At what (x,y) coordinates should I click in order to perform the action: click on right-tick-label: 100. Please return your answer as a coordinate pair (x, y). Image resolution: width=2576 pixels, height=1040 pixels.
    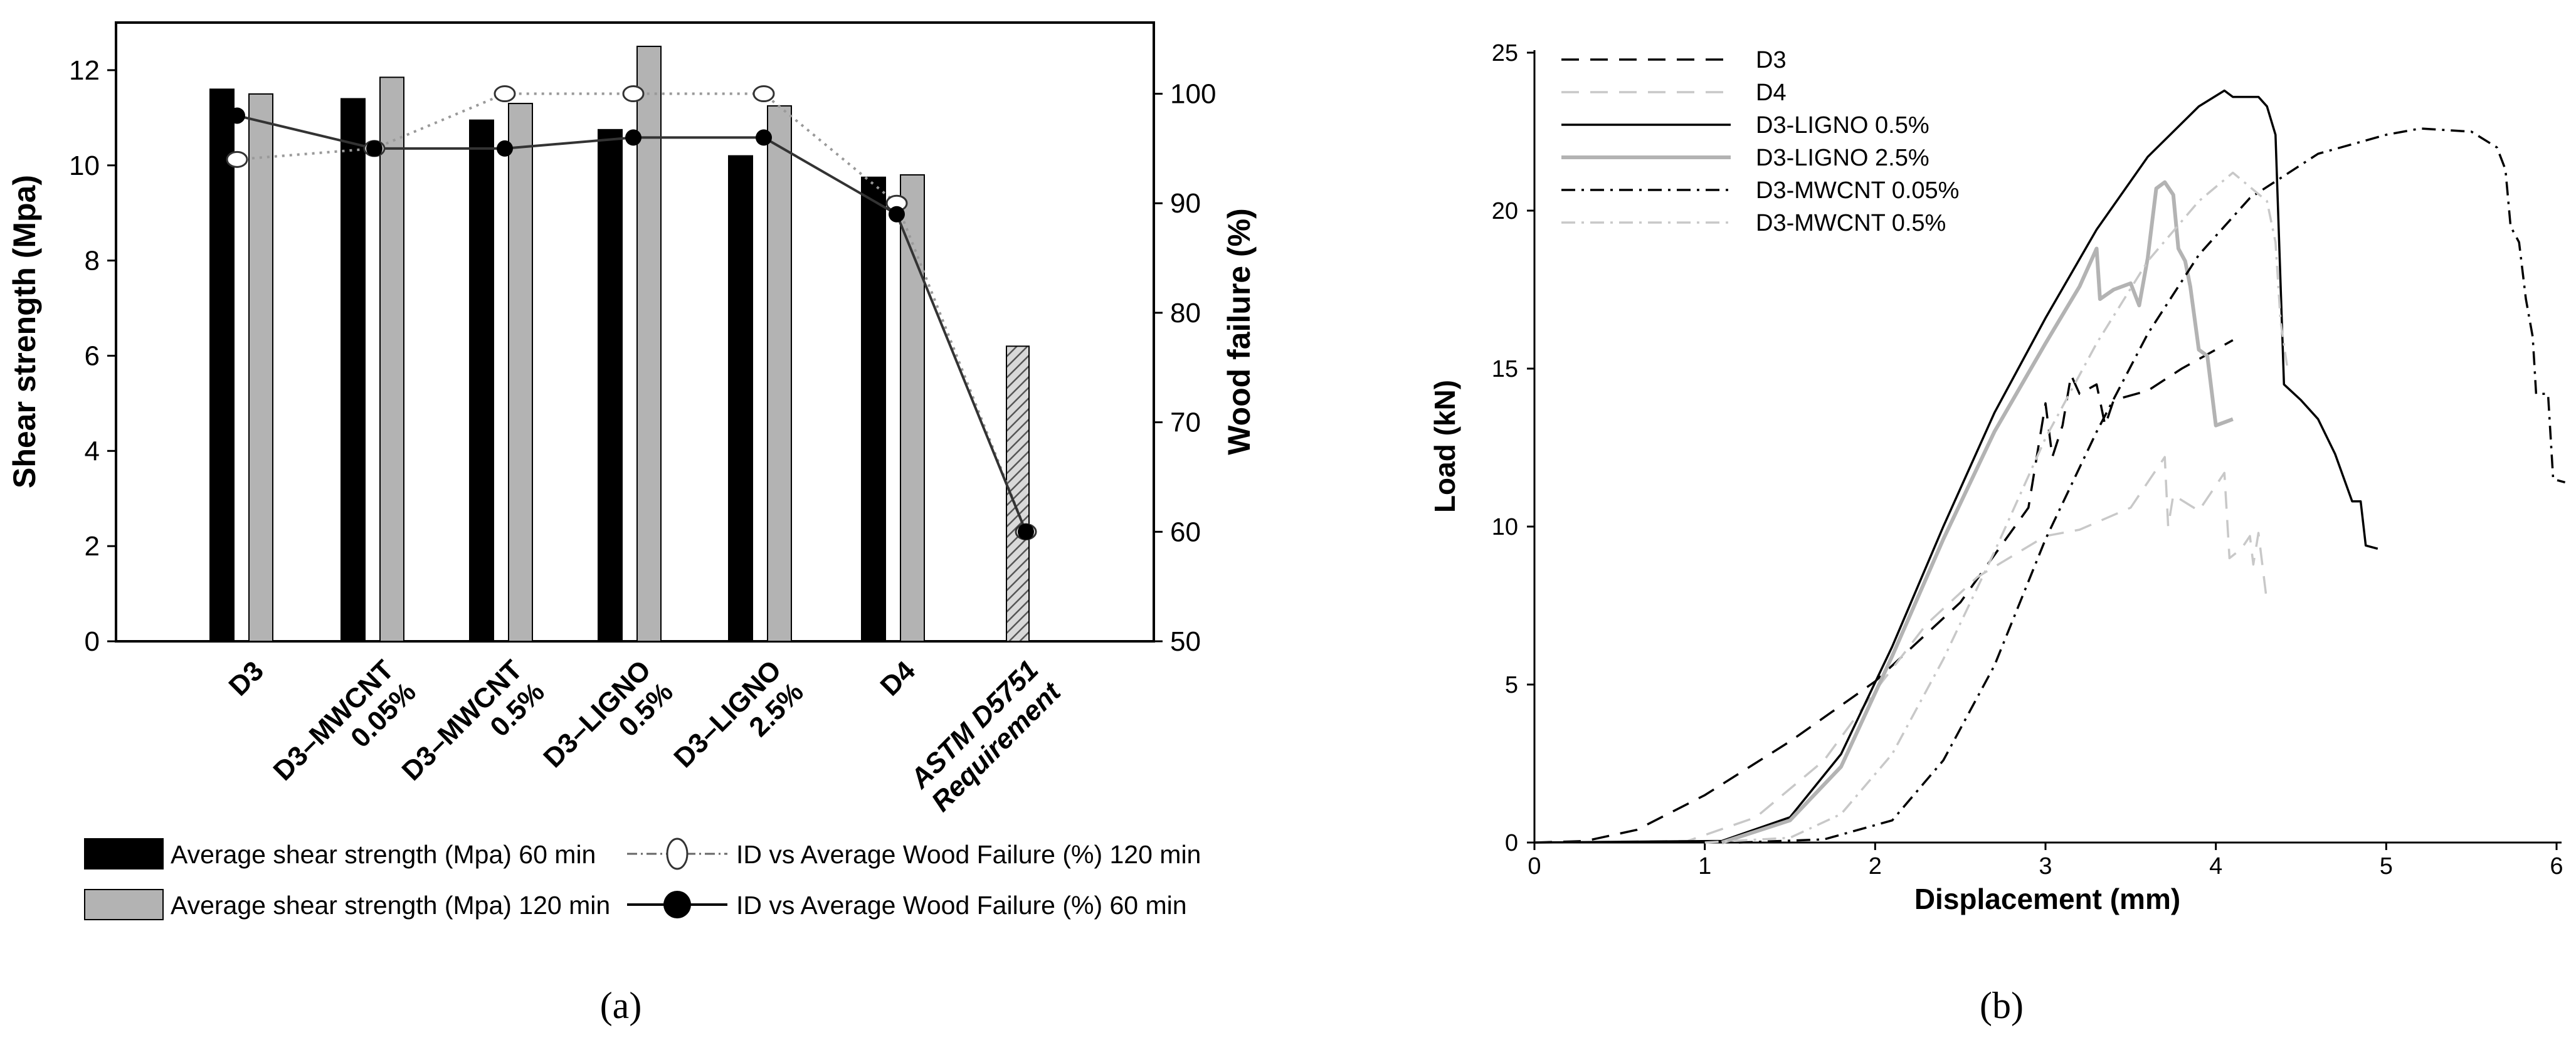
    Looking at the image, I should click on (1193, 95).